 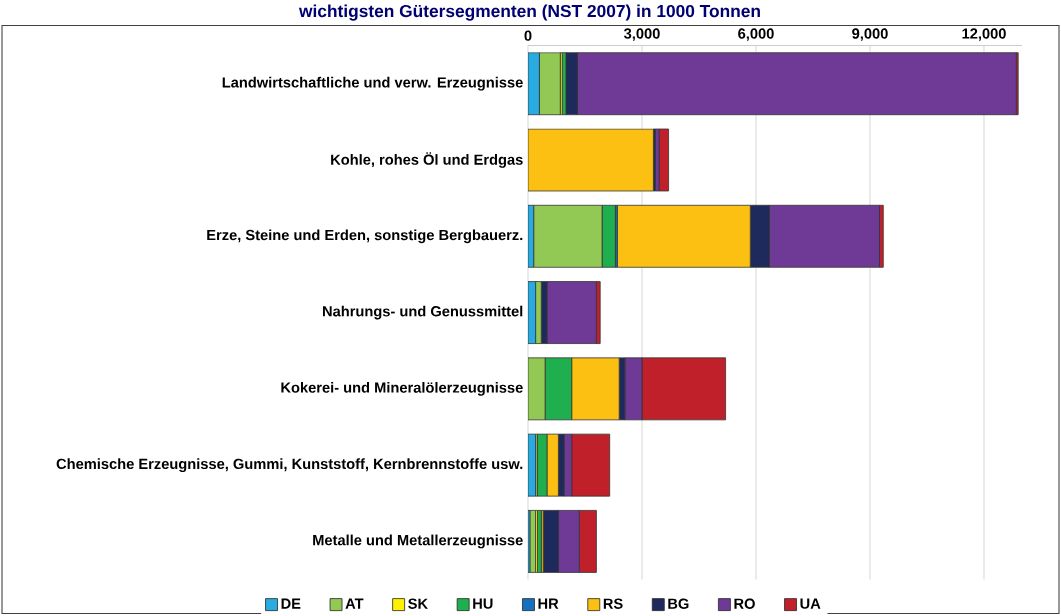 I want to click on y-tick-label: Kokerei- und Mineralölerzeugnisse, so click(x=402, y=388).